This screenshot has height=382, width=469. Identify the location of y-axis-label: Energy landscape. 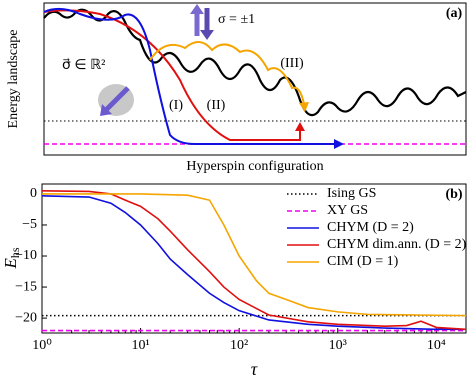
(13, 79).